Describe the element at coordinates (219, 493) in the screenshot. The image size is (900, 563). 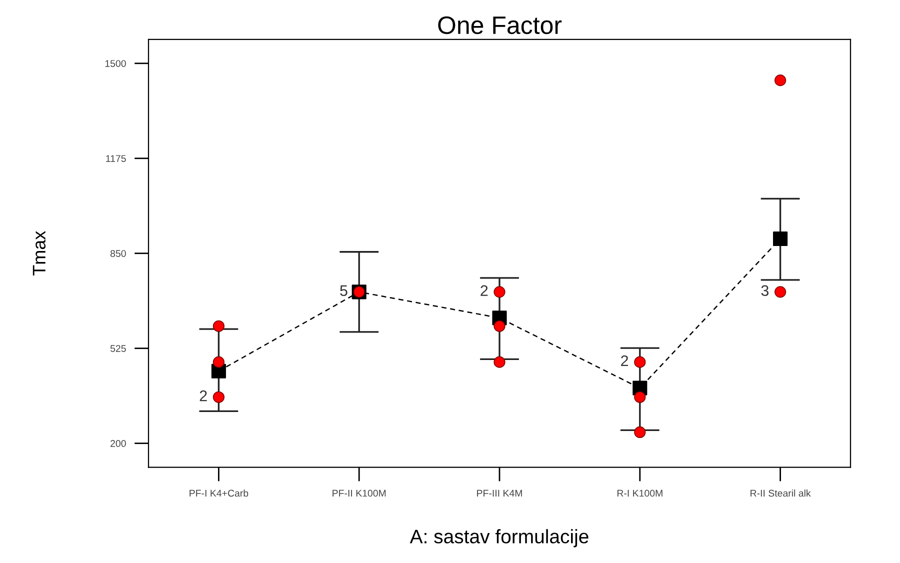
I see `x-tick-label: PF-I K4+Carb` at that location.